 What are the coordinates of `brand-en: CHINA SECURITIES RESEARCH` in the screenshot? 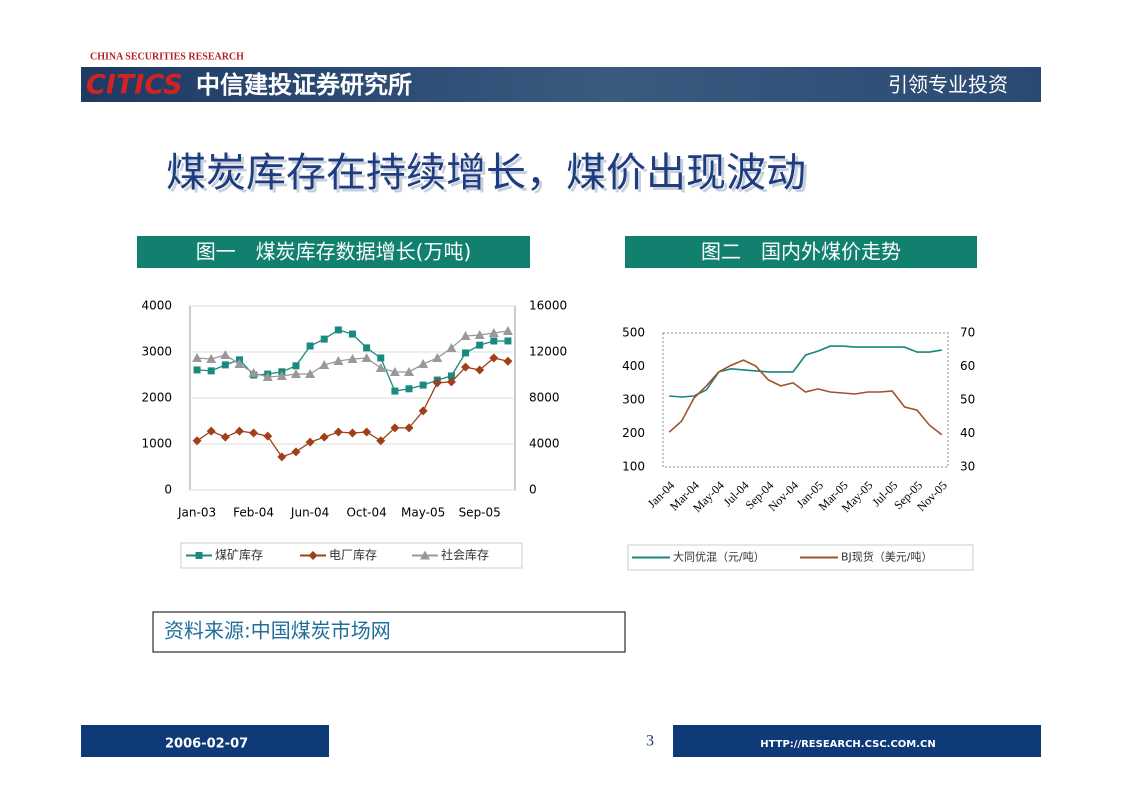 It's located at (167, 56).